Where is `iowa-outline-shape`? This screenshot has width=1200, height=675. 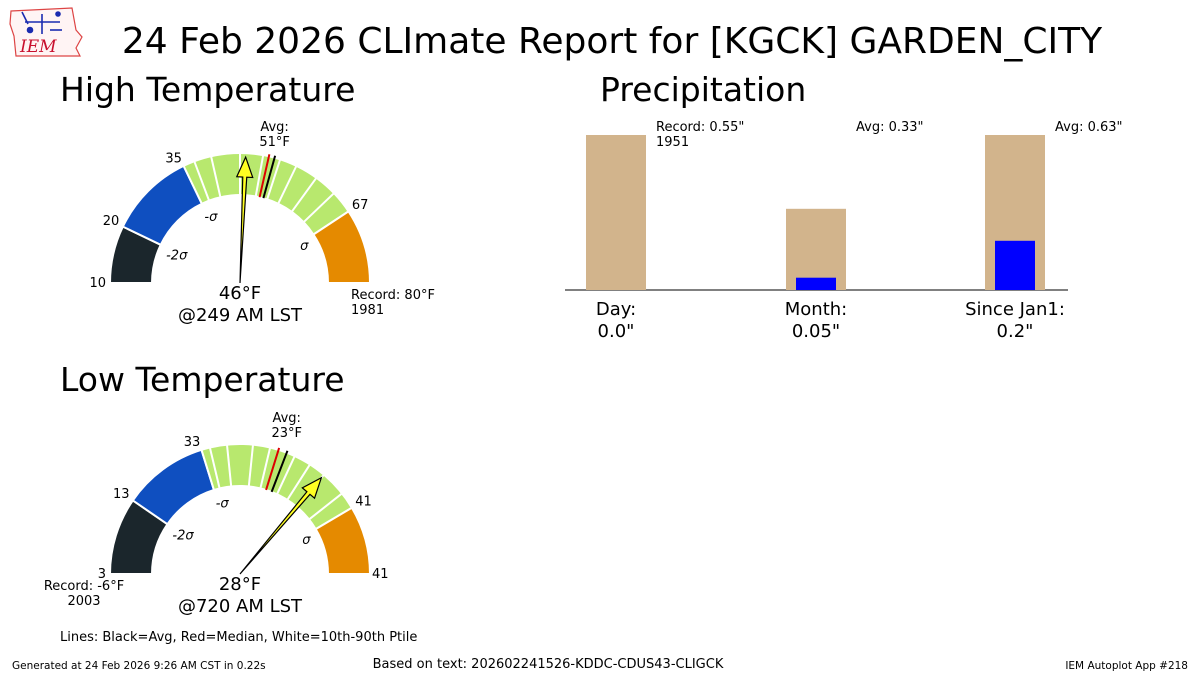
iowa-outline-shape is located at coordinates (46, 32).